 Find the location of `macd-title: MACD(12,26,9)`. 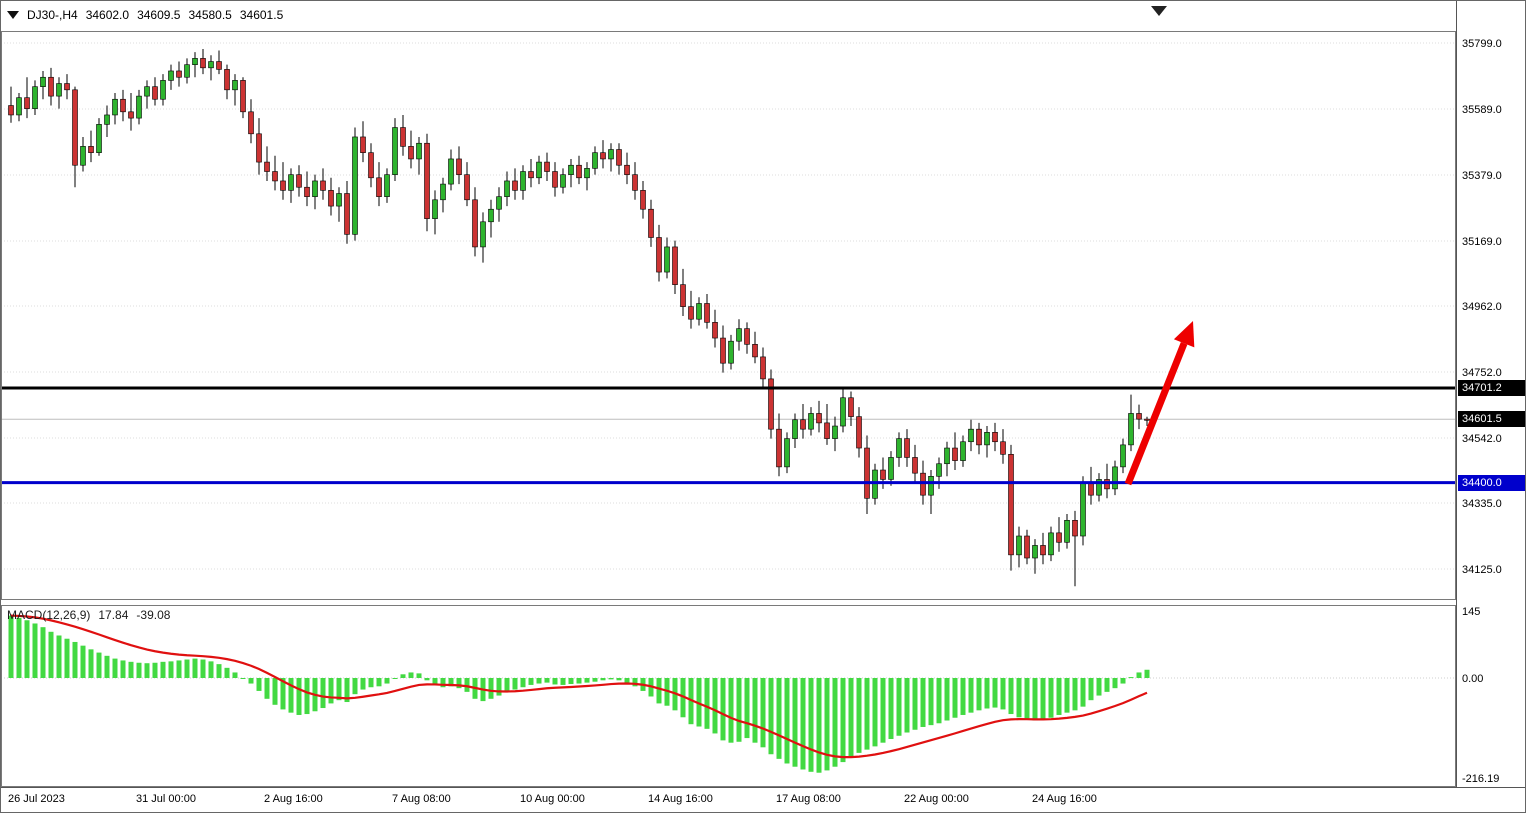

macd-title: MACD(12,26,9) is located at coordinates (49, 615).